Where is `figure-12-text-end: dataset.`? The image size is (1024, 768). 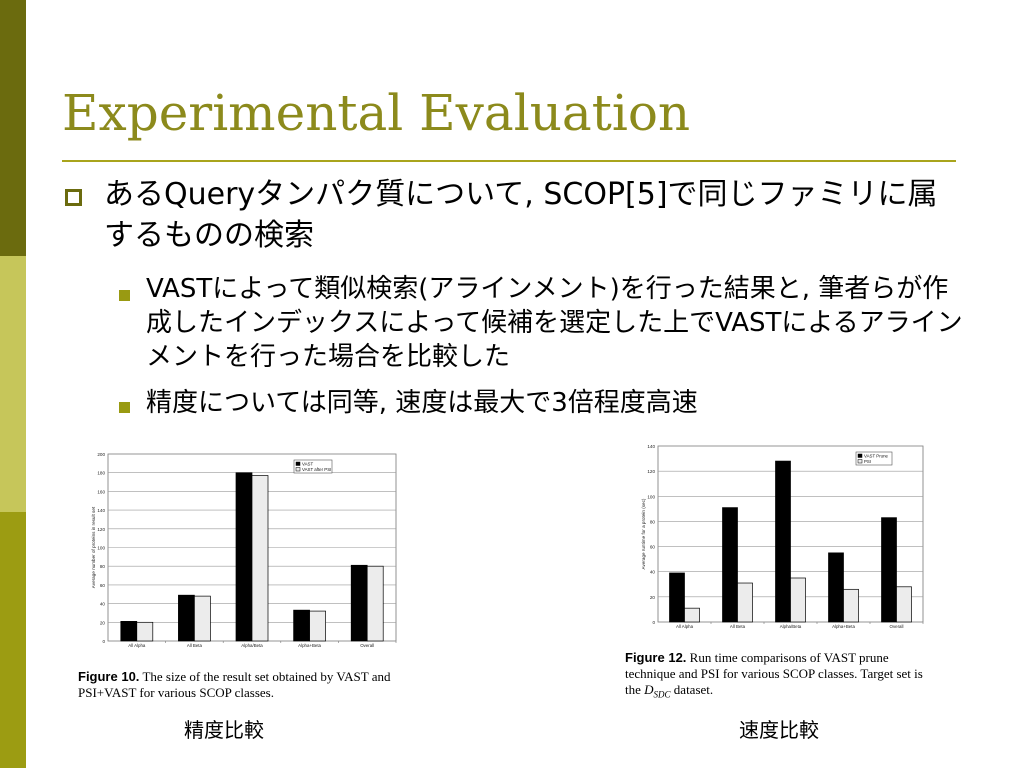
figure-12-text-end: dataset. is located at coordinates (693, 689).